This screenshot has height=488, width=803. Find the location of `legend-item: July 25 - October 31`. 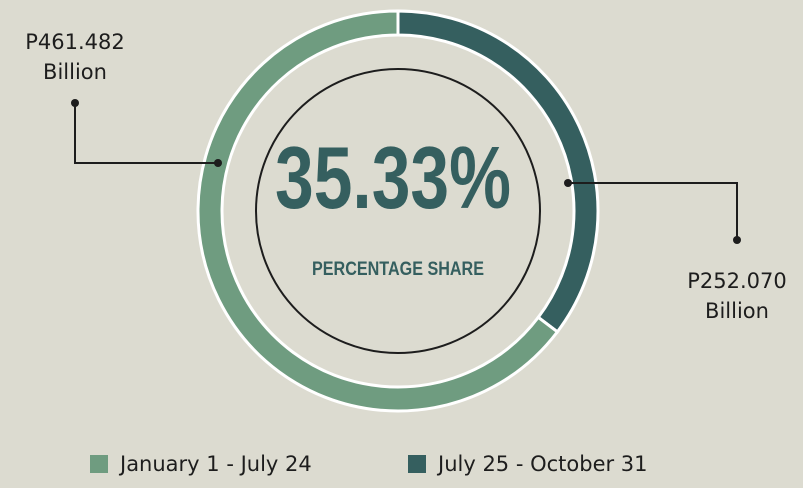

legend-item: July 25 - October 31 is located at coordinates (528, 464).